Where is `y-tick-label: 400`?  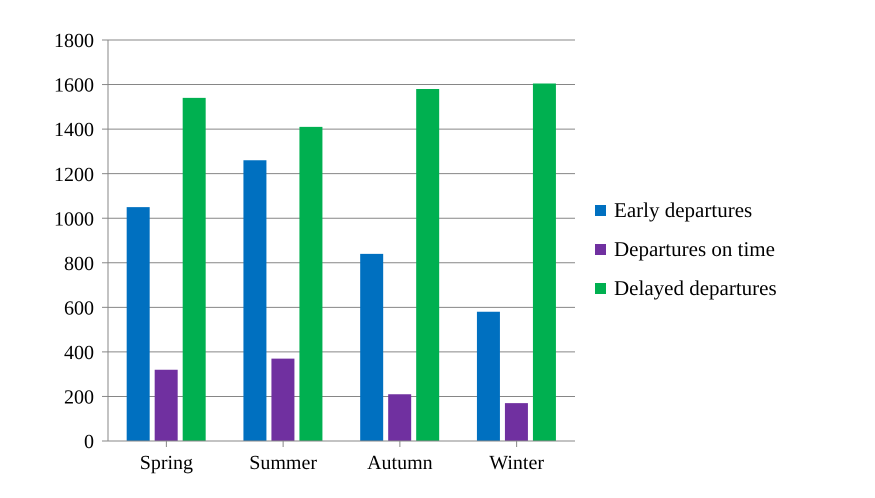
y-tick-label: 400 is located at coordinates (79, 353).